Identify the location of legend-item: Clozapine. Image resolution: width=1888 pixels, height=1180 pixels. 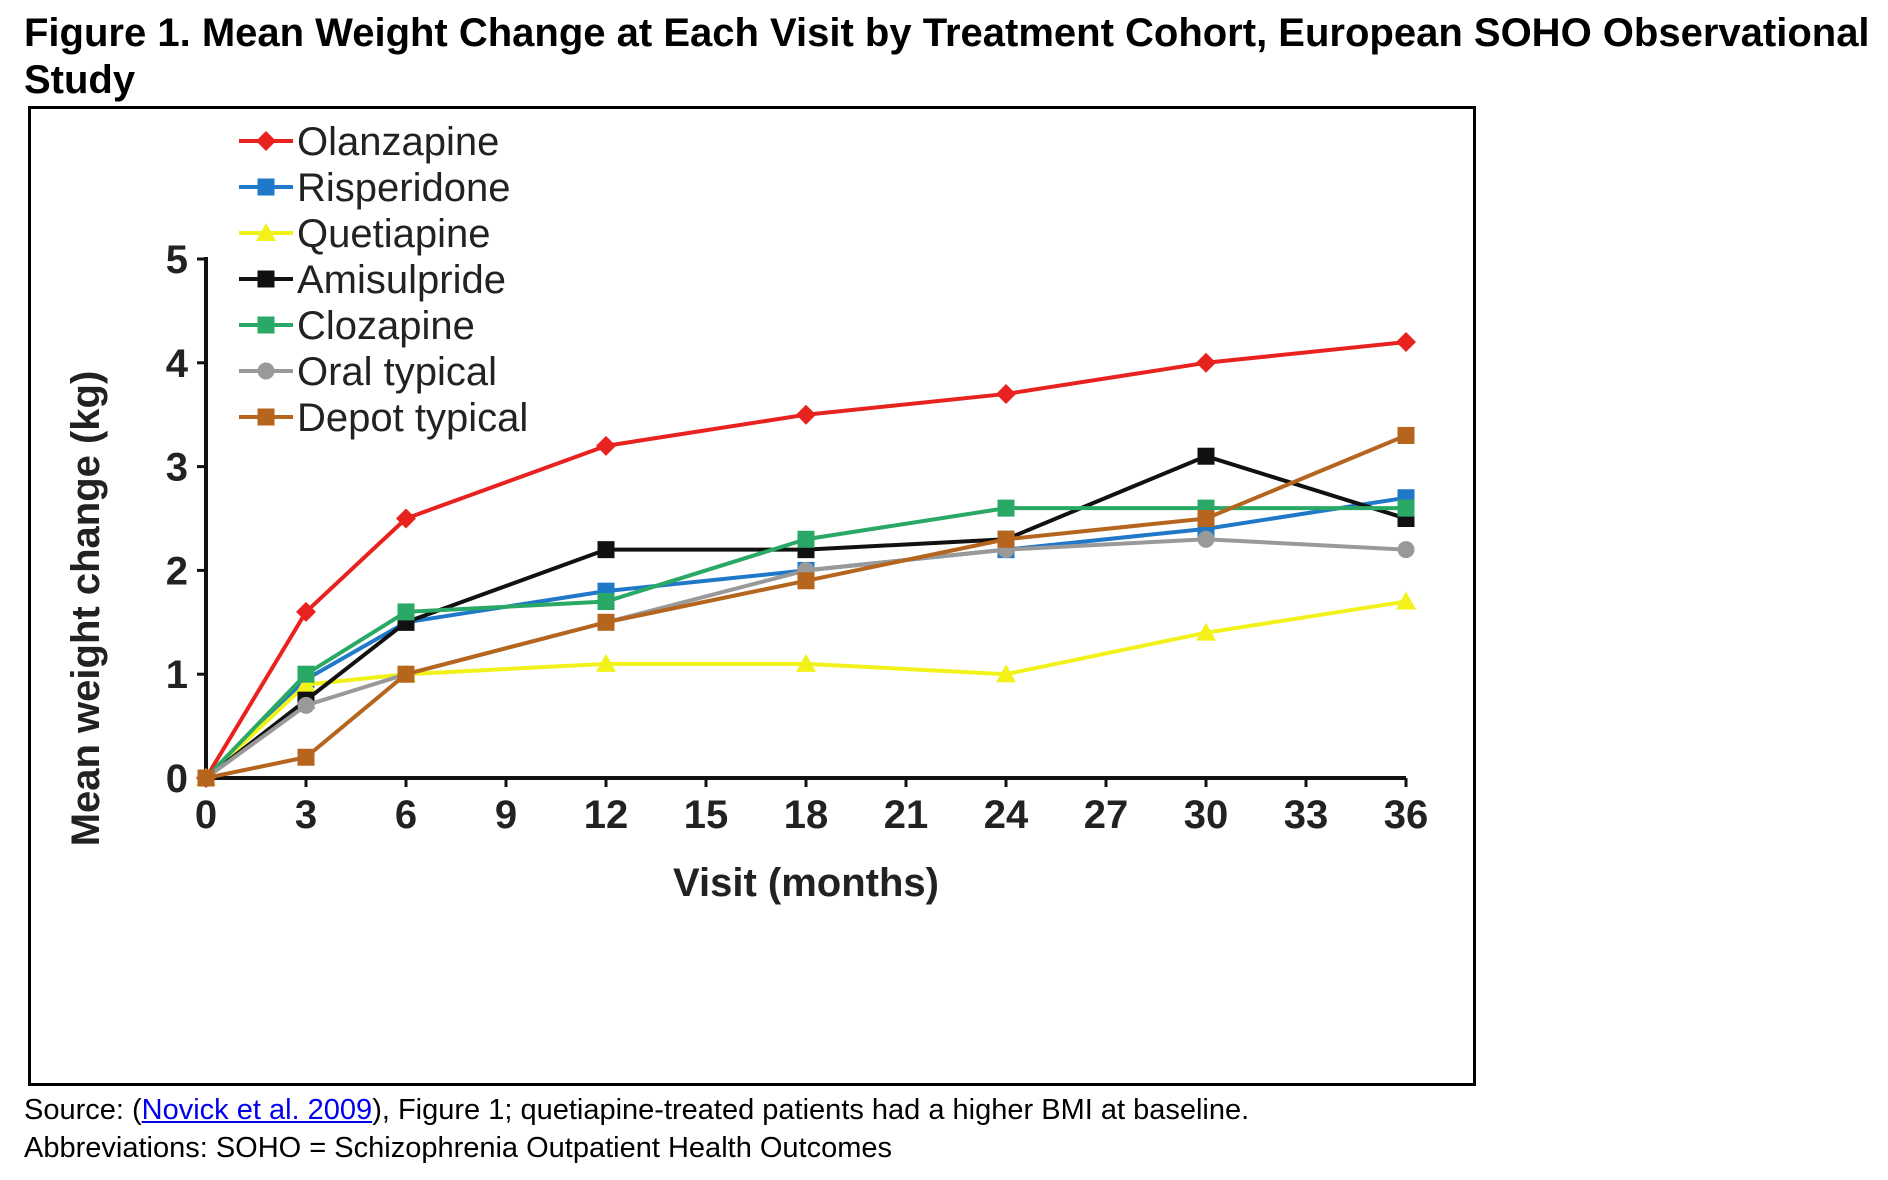
(357, 326).